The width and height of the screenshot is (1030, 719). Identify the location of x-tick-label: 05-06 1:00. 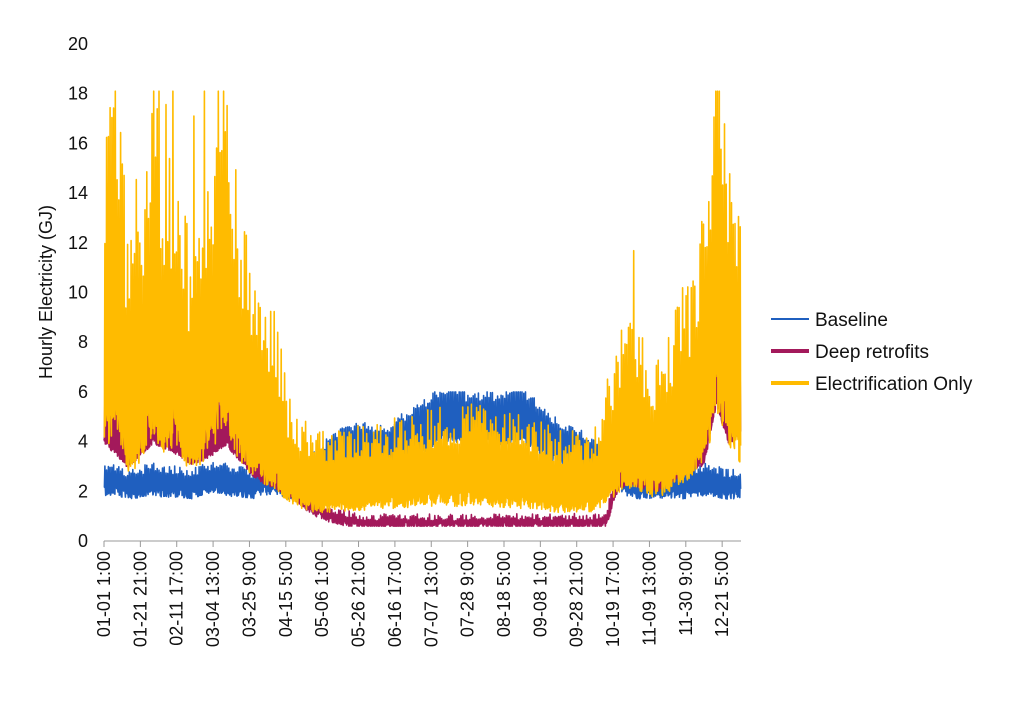
(322, 594).